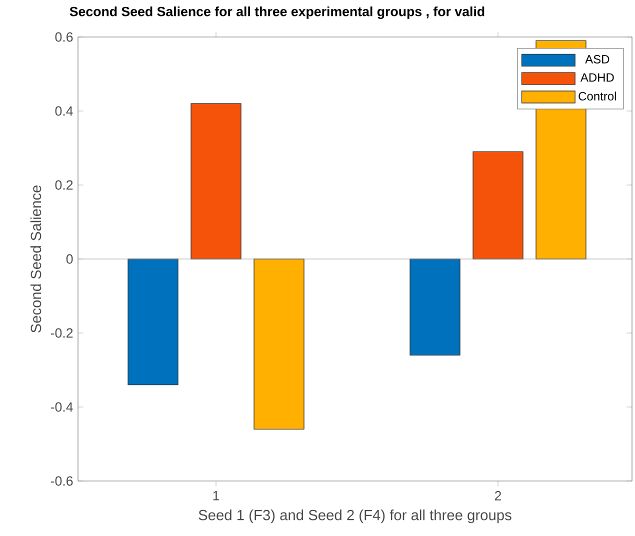  I want to click on legend-label: ADHD, so click(597, 77).